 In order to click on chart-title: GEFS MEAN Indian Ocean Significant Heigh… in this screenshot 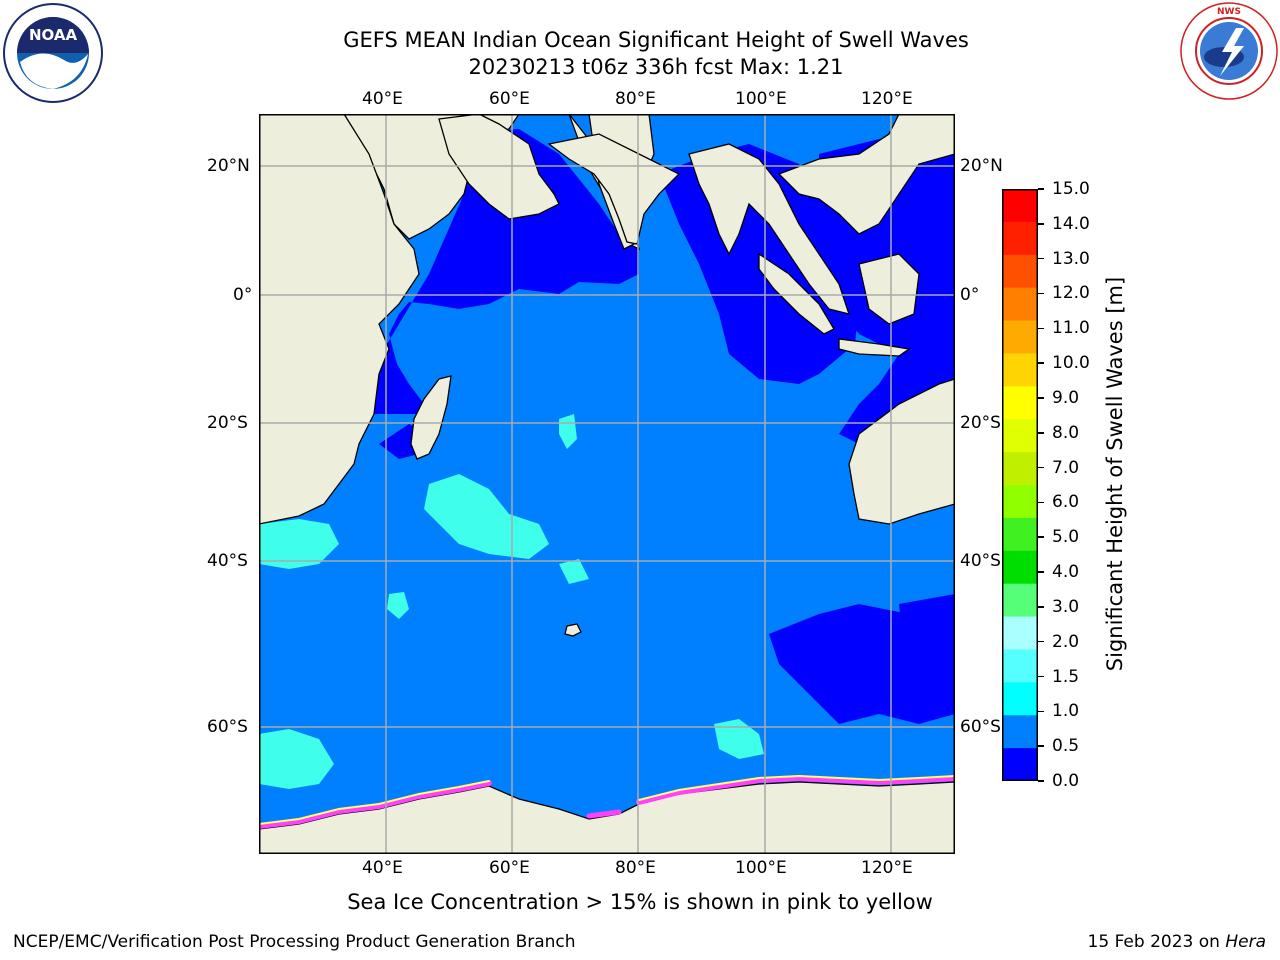, I will do `click(656, 40)`.